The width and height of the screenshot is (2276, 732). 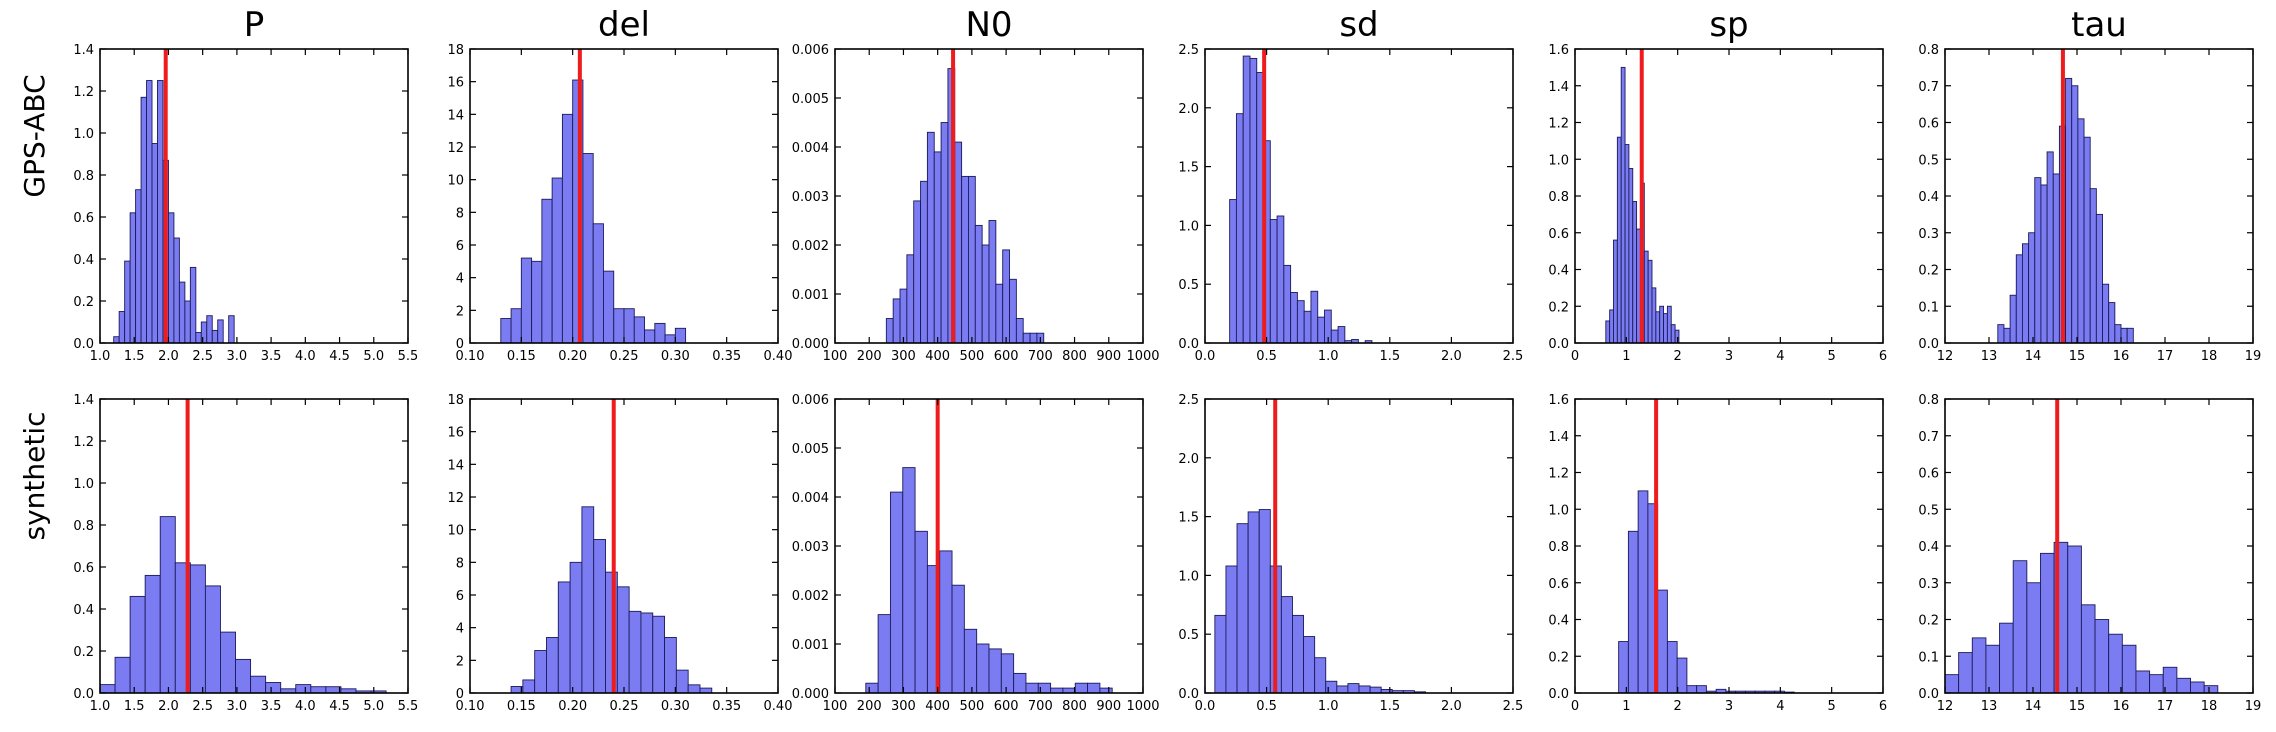 What do you see at coordinates (1558, 50) in the screenshot?
I see `y-tick-label: 1.6` at bounding box center [1558, 50].